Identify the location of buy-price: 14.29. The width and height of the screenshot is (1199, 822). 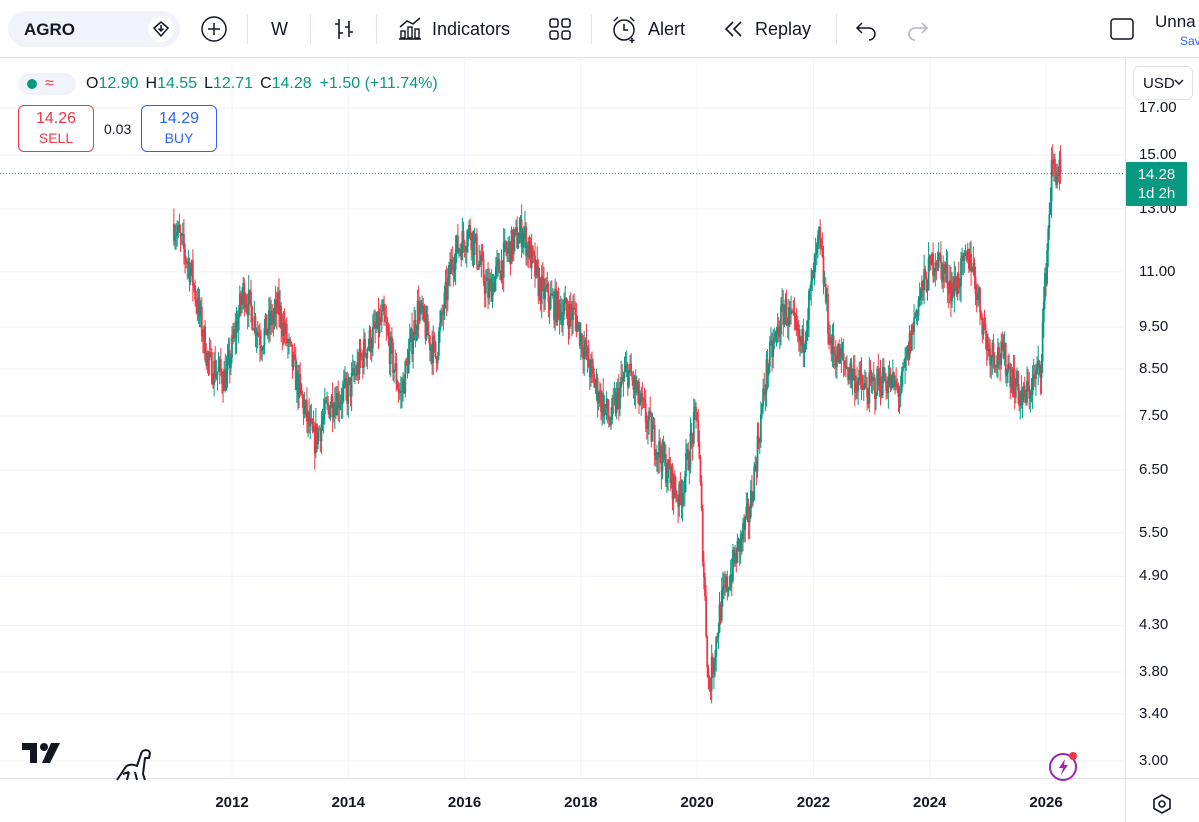
(179, 118).